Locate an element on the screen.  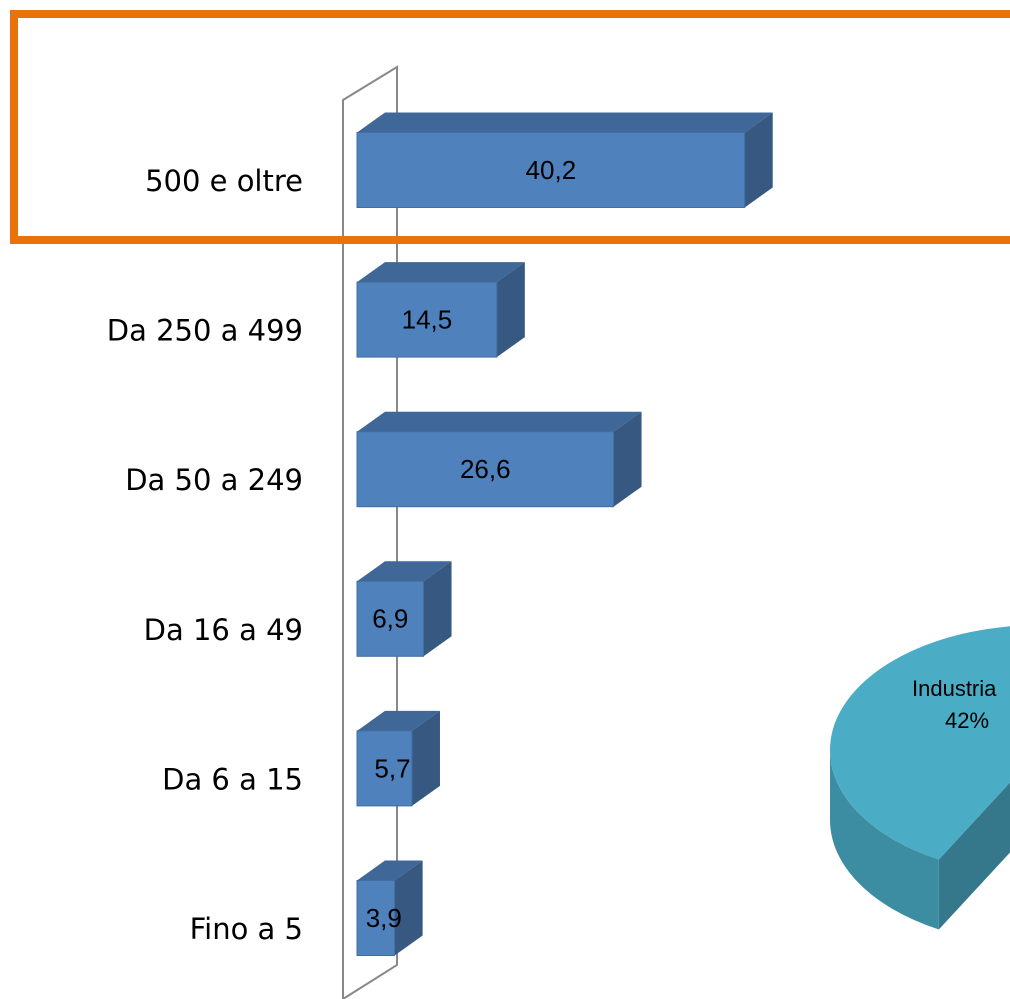
category-label: Da 6 a 15 is located at coordinates (232, 779).